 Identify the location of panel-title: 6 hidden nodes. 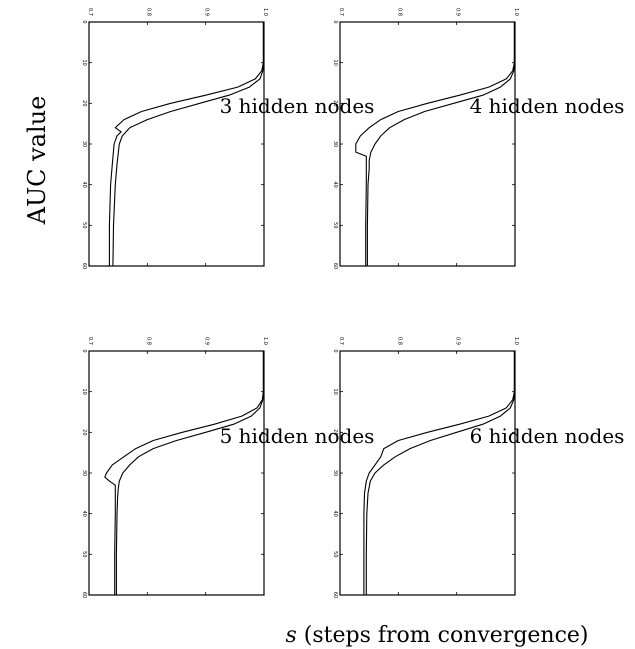
(547, 436).